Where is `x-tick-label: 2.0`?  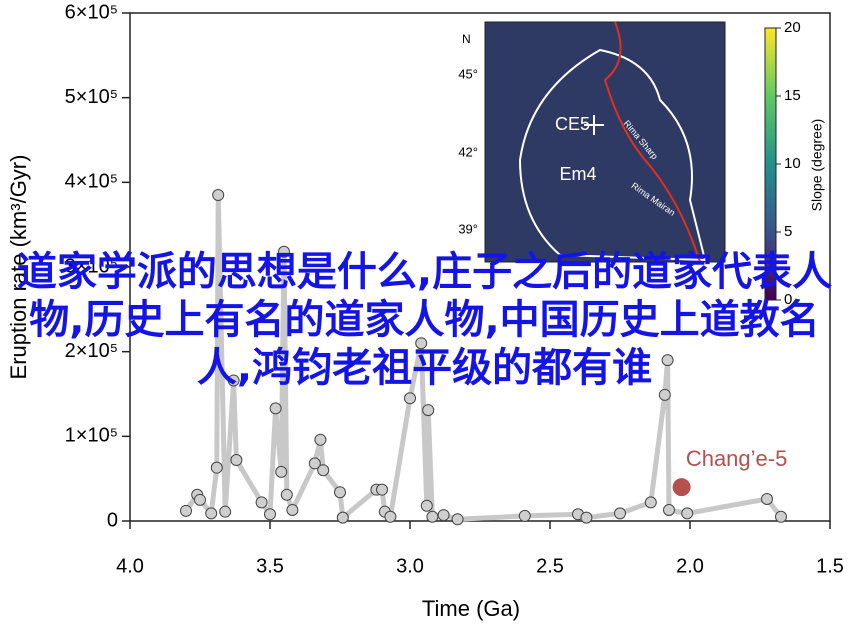 x-tick-label: 2.0 is located at coordinates (690, 566).